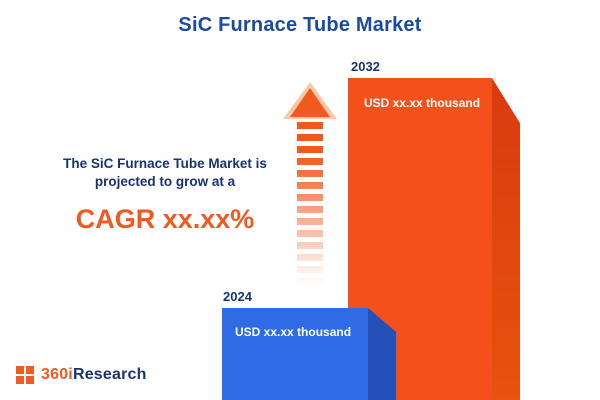  Describe the element at coordinates (310, 198) in the screenshot. I see `growth-arrow-shaft-icon` at that location.